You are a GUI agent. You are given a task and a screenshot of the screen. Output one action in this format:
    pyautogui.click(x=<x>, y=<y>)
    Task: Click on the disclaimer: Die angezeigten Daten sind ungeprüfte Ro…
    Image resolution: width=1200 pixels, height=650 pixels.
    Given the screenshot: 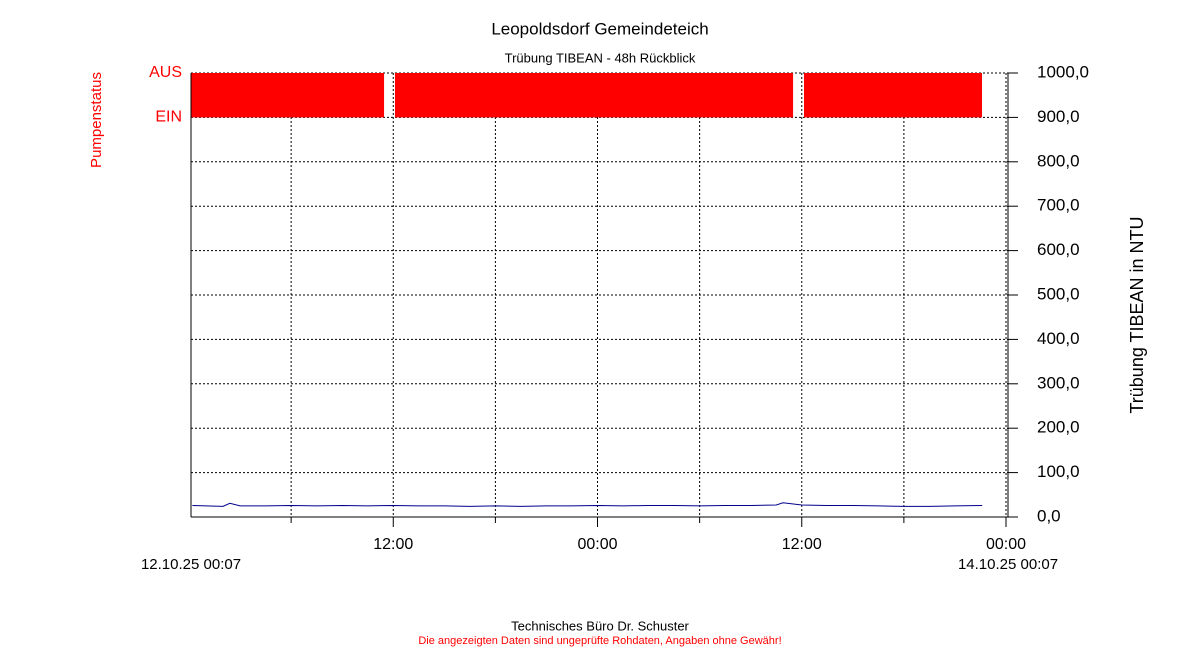 What is the action you would take?
    pyautogui.click(x=599, y=641)
    